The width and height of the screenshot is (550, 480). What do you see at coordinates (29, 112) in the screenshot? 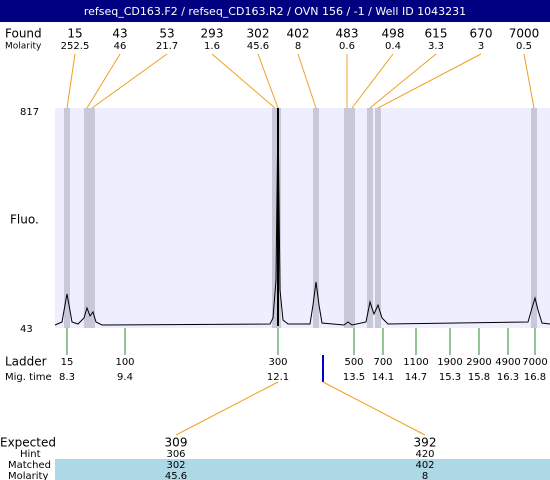
I see `y-max-label: 817` at bounding box center [29, 112].